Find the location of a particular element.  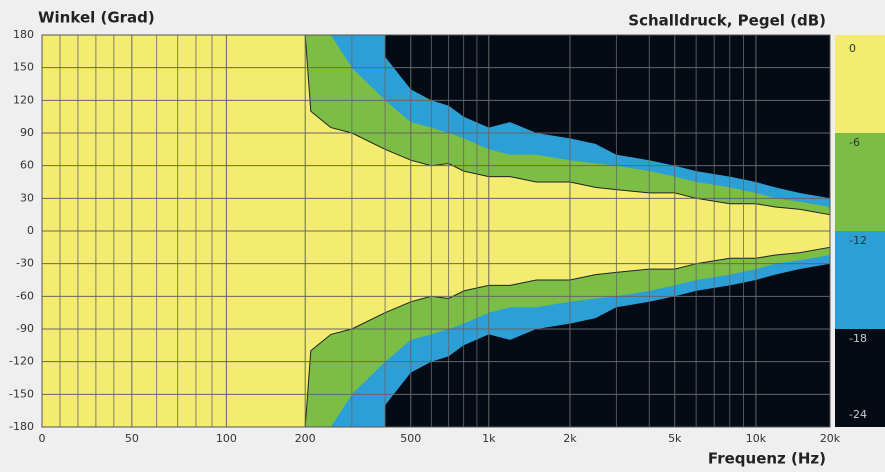

x-tick-label: 100 is located at coordinates (226, 438).